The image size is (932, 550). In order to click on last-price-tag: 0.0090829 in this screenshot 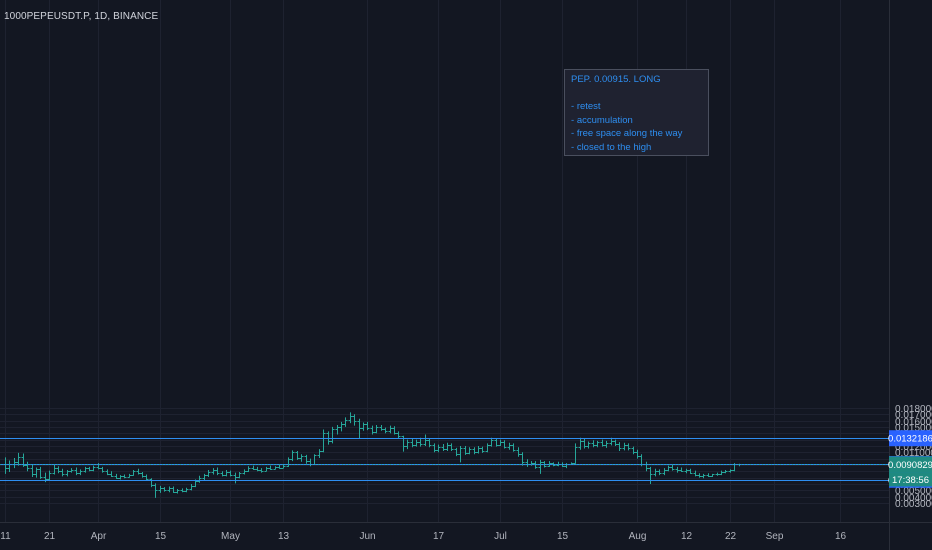, I will do `click(910, 465)`.